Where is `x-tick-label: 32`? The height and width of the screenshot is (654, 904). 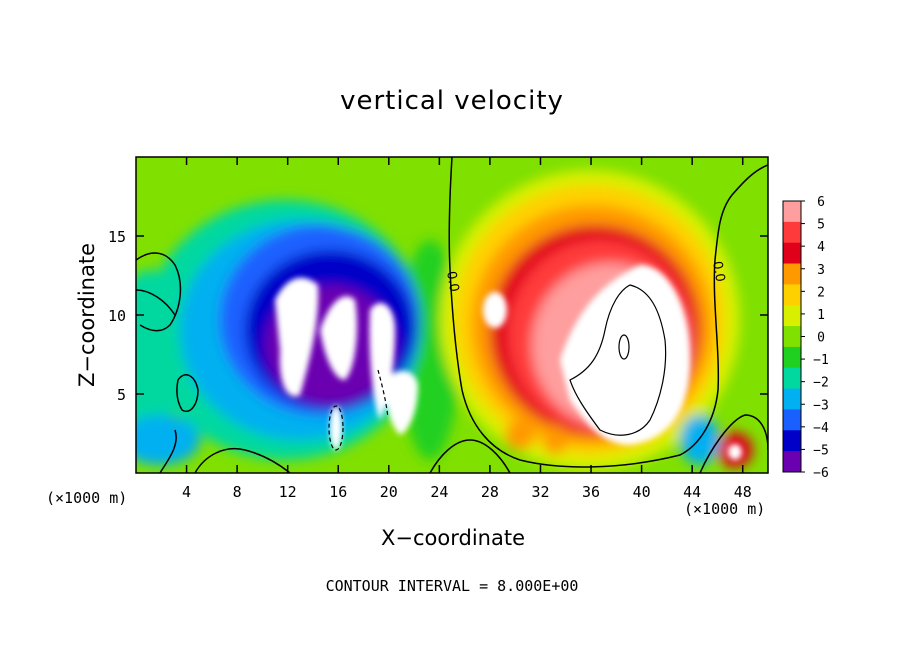 x-tick-label: 32 is located at coordinates (540, 492).